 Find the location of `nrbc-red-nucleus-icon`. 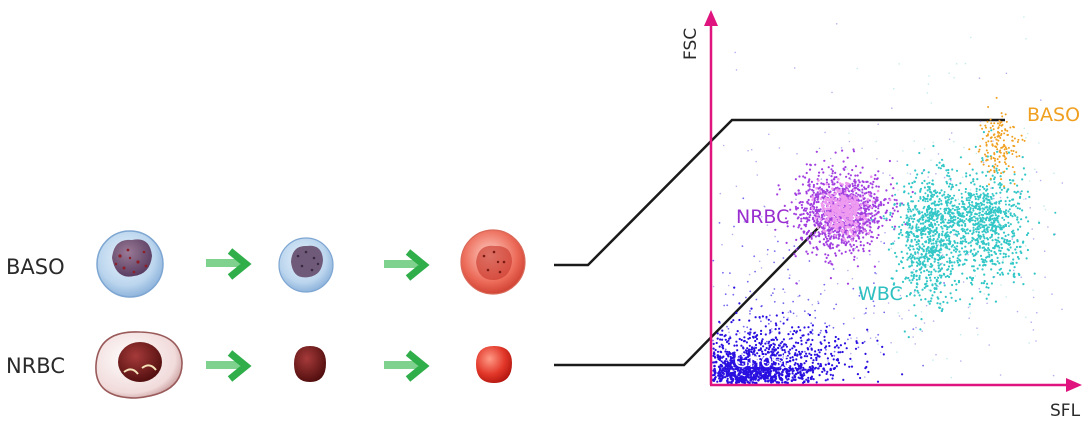

nrbc-red-nucleus-icon is located at coordinates (494, 364).